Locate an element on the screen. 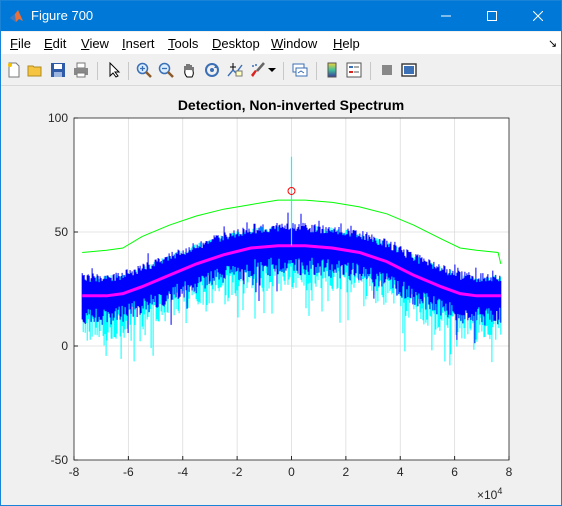  threshold-line is located at coordinates (292, 232).